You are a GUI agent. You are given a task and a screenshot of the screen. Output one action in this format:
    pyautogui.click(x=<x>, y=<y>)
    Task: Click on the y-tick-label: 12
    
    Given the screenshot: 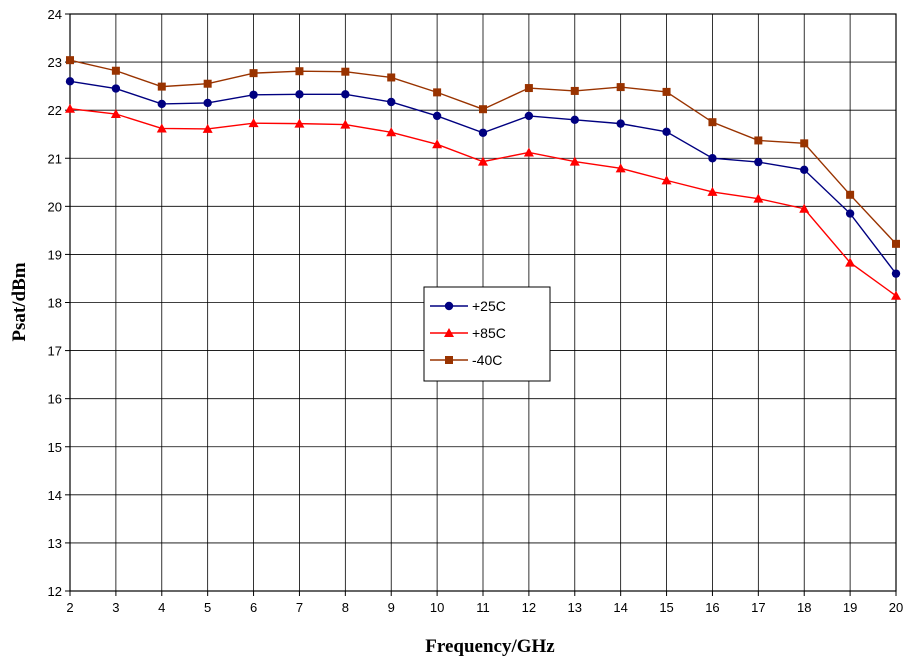 What is the action you would take?
    pyautogui.click(x=55, y=591)
    